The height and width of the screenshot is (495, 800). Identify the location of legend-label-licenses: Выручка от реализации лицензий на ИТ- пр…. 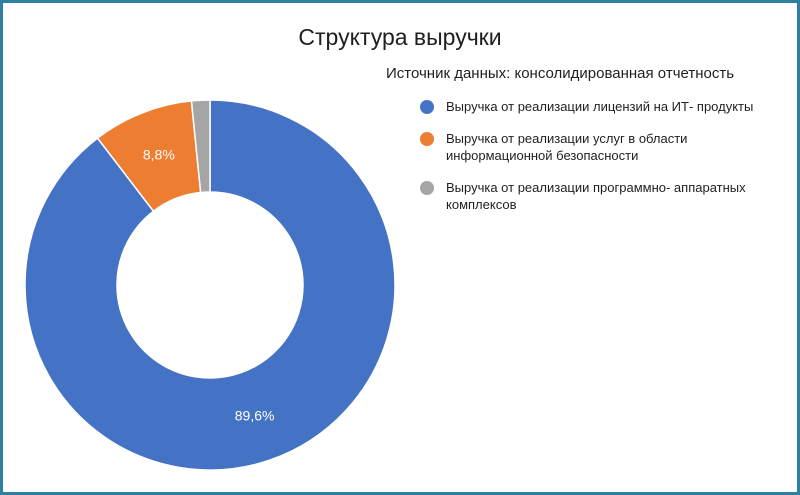
(600, 106).